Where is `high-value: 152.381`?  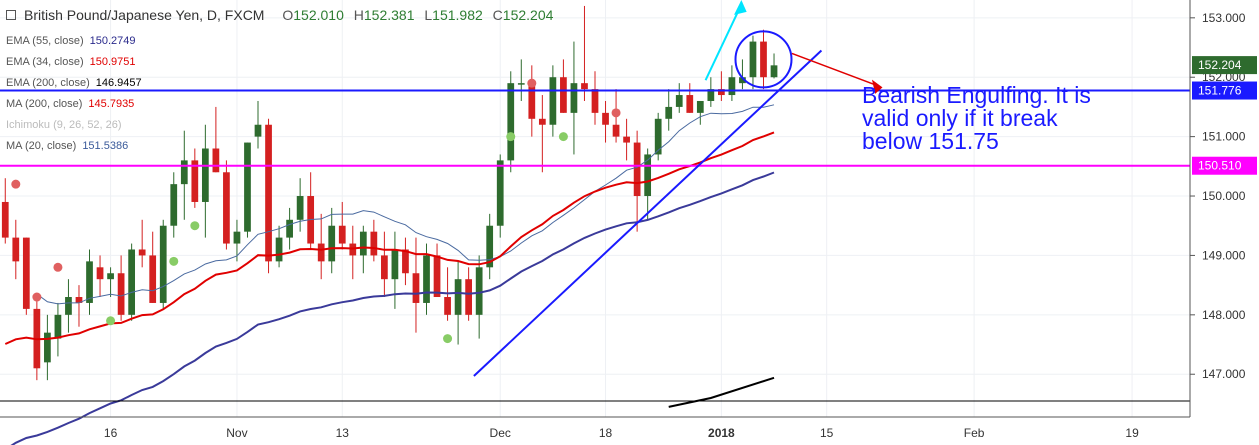 high-value: 152.381 is located at coordinates (389, 15).